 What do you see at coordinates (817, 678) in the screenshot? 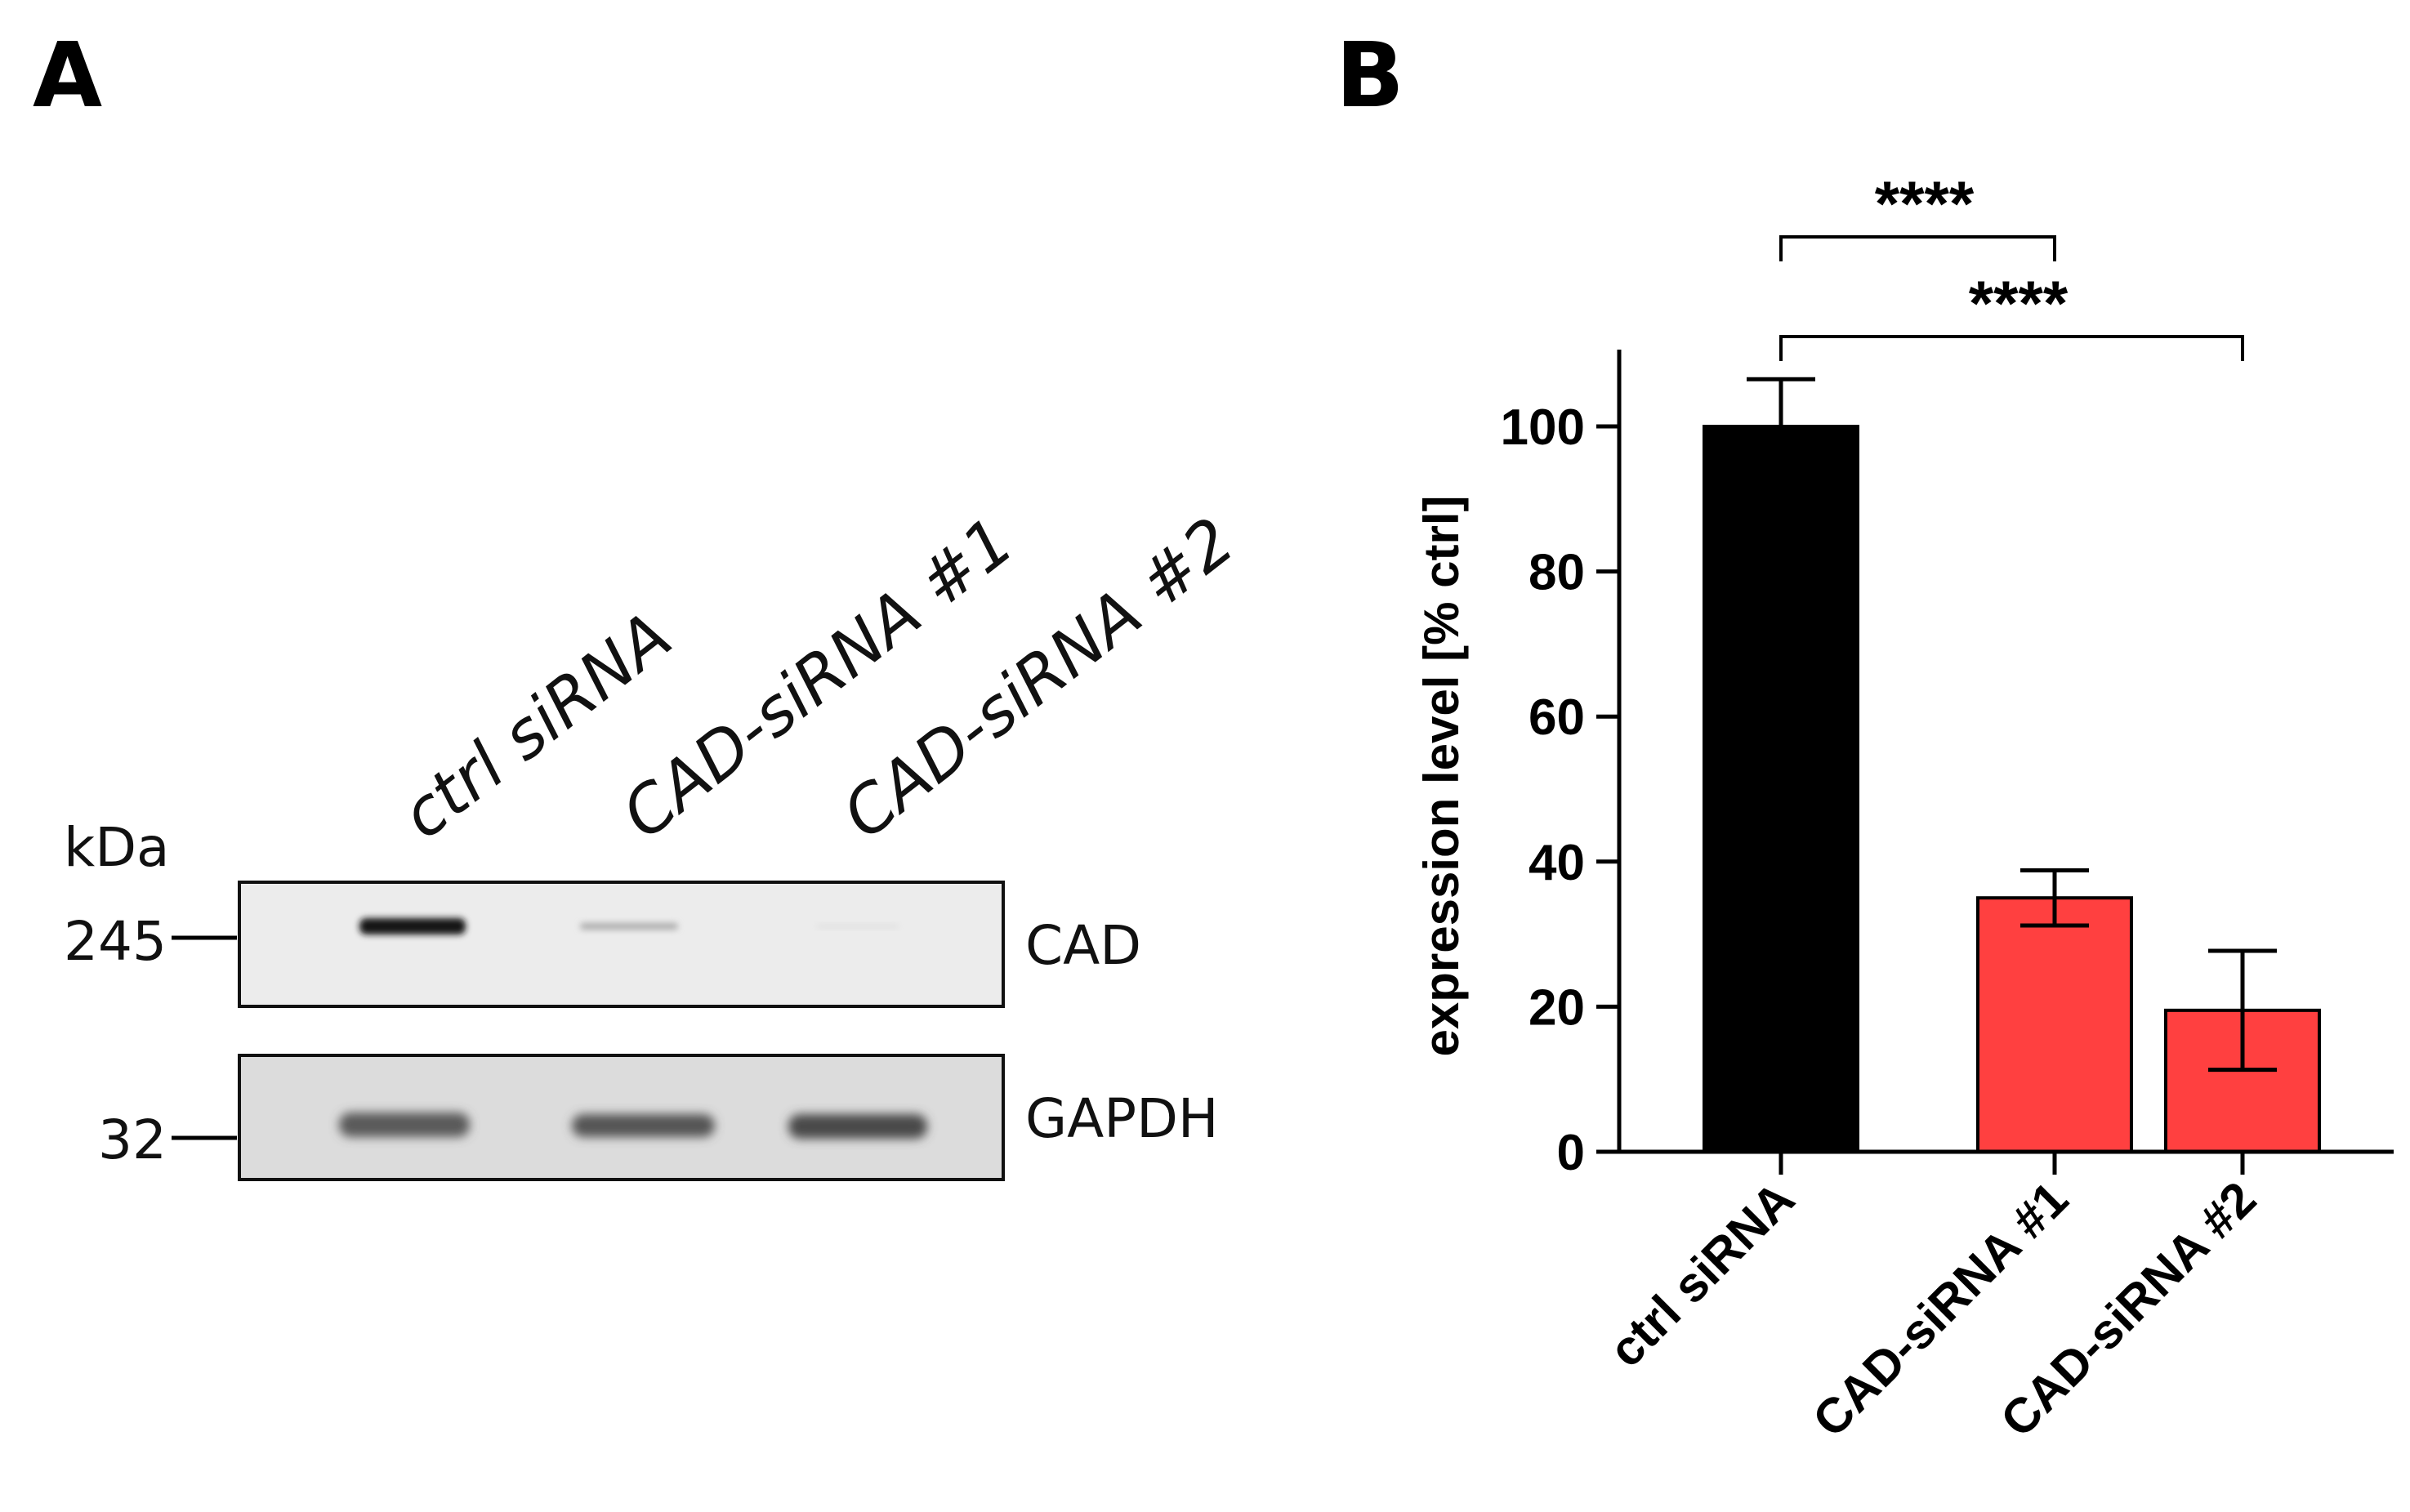
I see `lane-label-cad-1: CAD-siRNA #1` at bounding box center [817, 678].